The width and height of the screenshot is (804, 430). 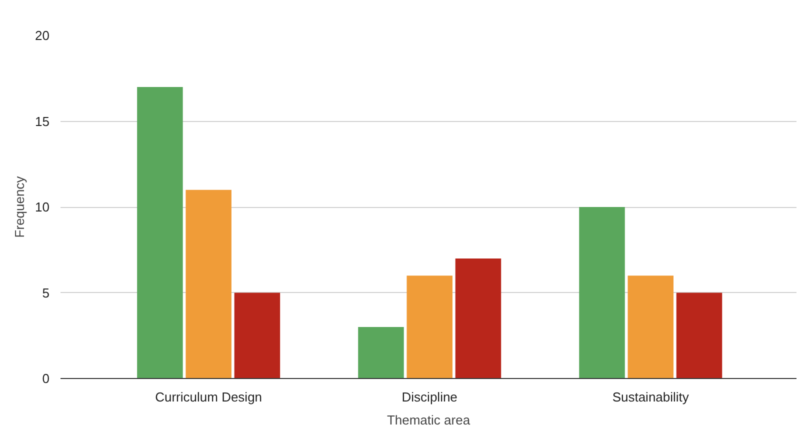 What do you see at coordinates (430, 397) in the screenshot?
I see `x-tick-label: Discipline` at bounding box center [430, 397].